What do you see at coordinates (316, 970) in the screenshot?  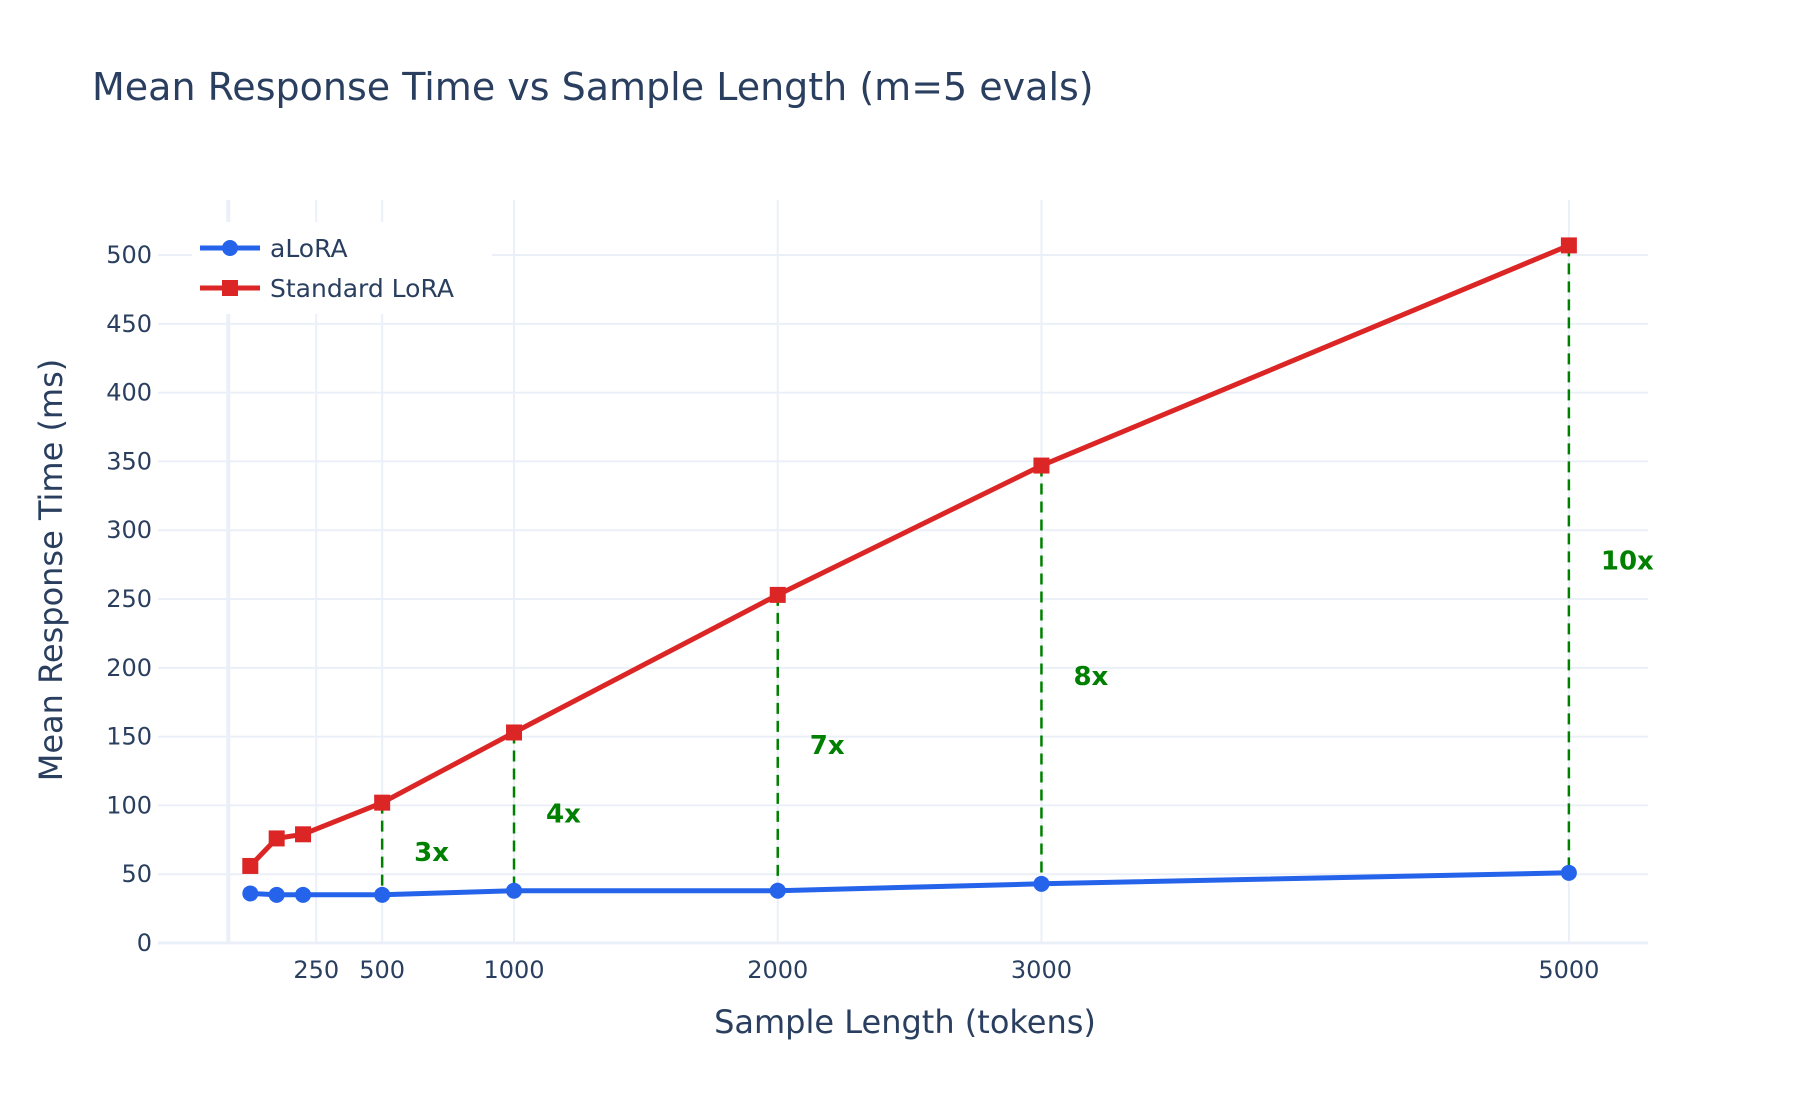 I see `x-tick-label: 250` at bounding box center [316, 970].